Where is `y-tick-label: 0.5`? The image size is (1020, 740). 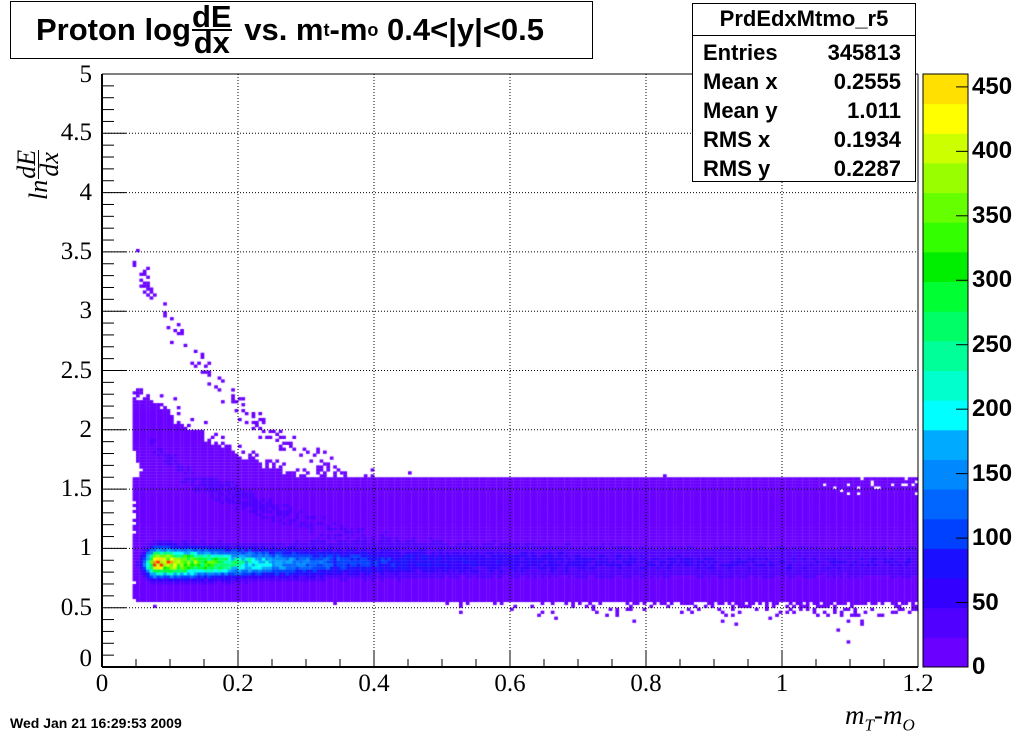
y-tick-label: 0.5 is located at coordinates (76, 607).